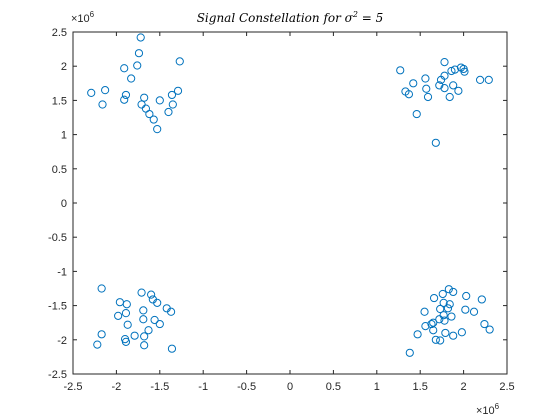 This screenshot has width=560, height=420. Describe the element at coordinates (83, 17) in the screenshot. I see `y-axis-exponent: ×10⁶` at that location.